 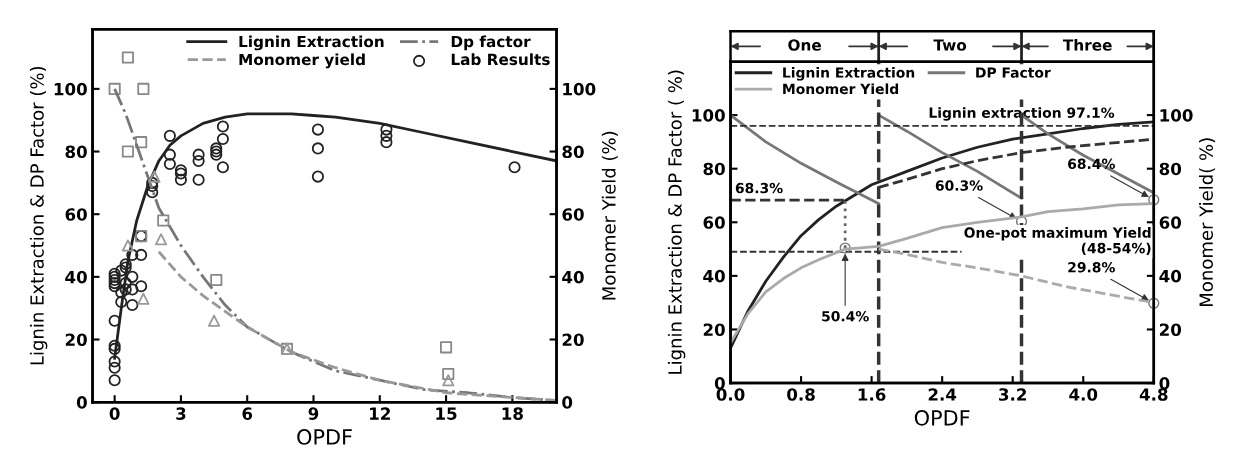 I want to click on text: One, so click(x=804, y=45).